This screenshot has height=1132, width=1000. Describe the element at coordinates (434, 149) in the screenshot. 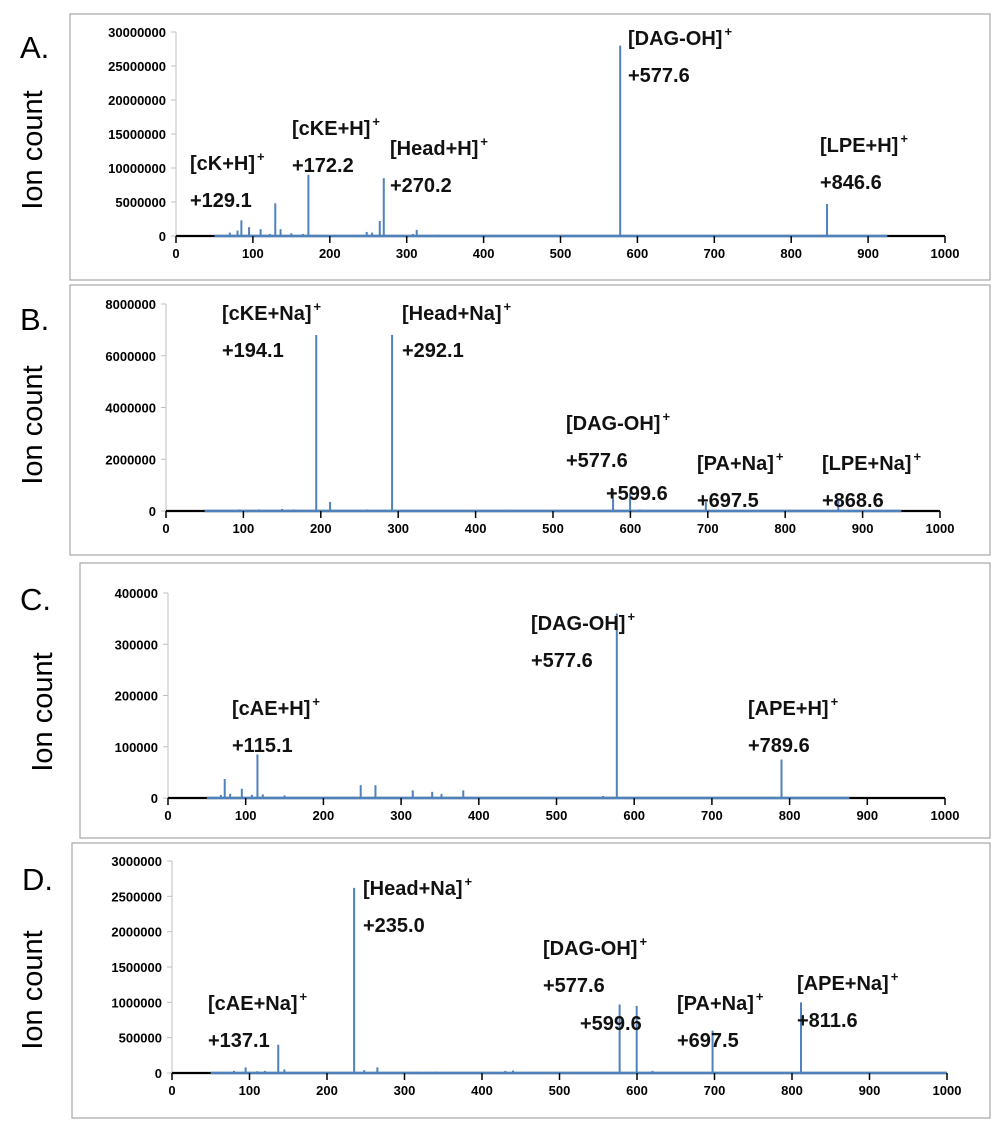

I see `ion-name: [Head+H]` at that location.